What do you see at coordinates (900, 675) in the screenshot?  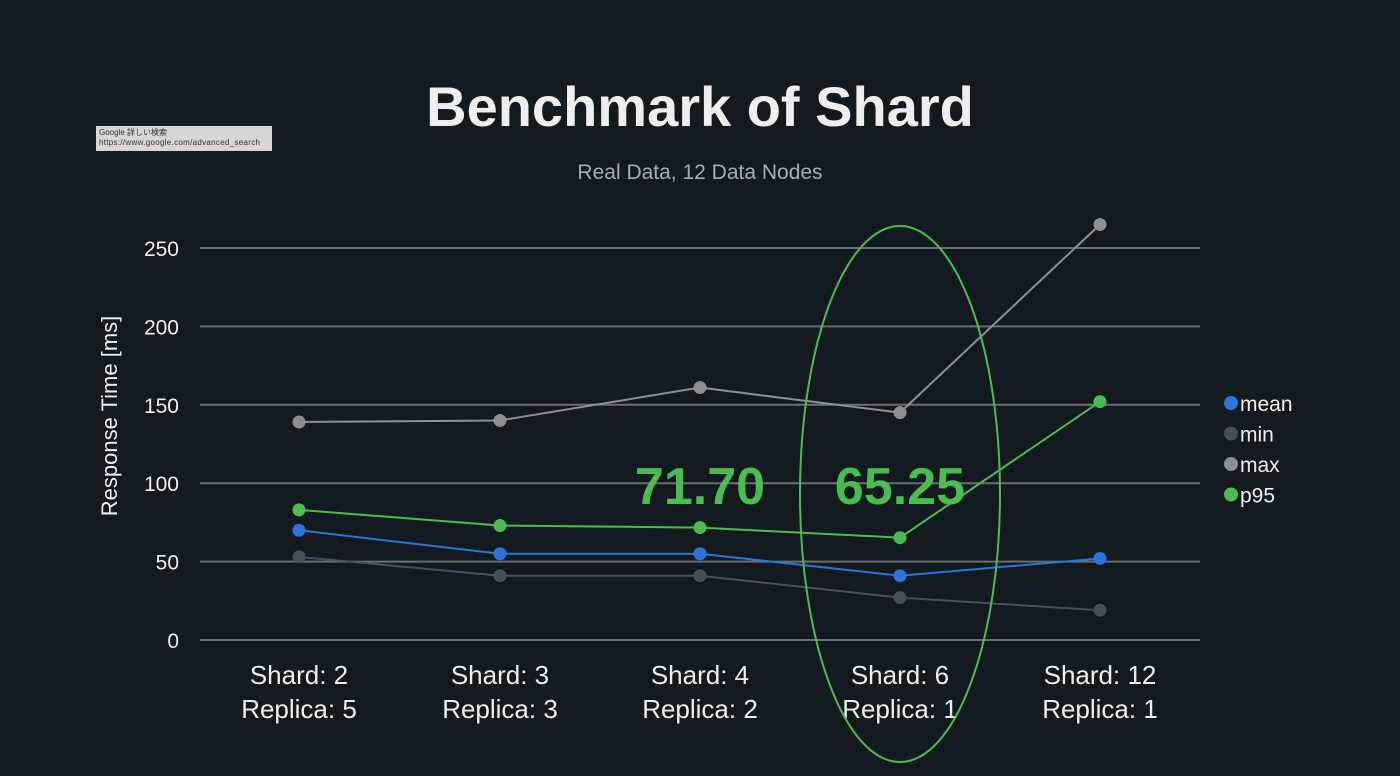 I see `x-tick-label-line1-3: Shard: 6` at bounding box center [900, 675].